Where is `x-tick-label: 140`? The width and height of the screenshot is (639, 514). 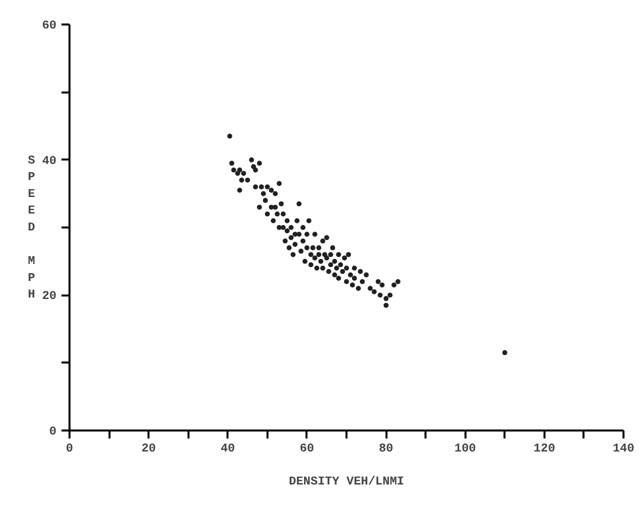
x-tick-label: 140 is located at coordinates (623, 449).